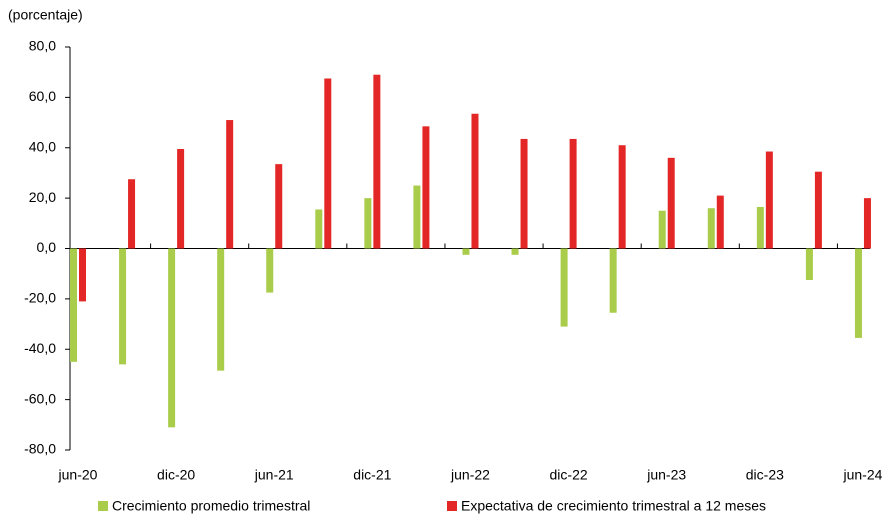 The image size is (888, 519). What do you see at coordinates (40, 398) in the screenshot?
I see `y-tick-label: -60,0` at bounding box center [40, 398].